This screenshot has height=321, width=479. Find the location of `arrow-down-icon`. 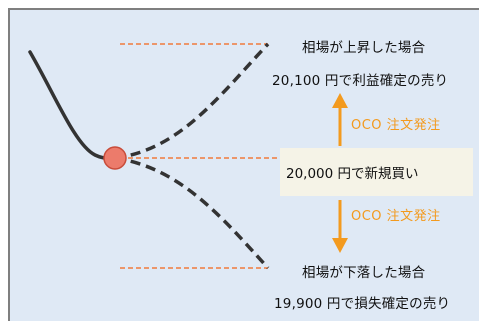

arrow-down-icon is located at coordinates (340, 226).